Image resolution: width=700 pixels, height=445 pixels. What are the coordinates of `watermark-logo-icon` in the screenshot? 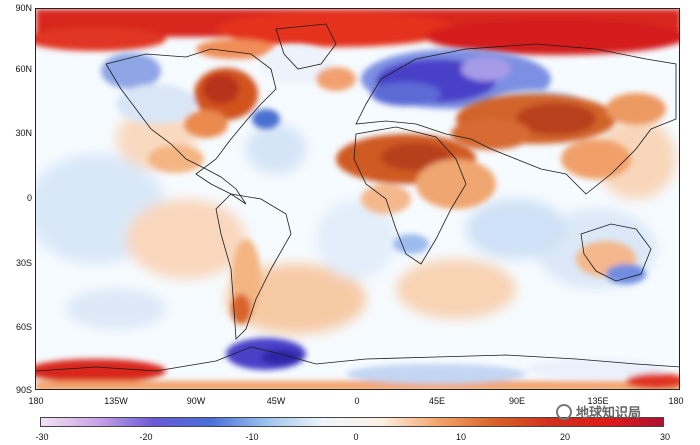 It's located at (564, 411).